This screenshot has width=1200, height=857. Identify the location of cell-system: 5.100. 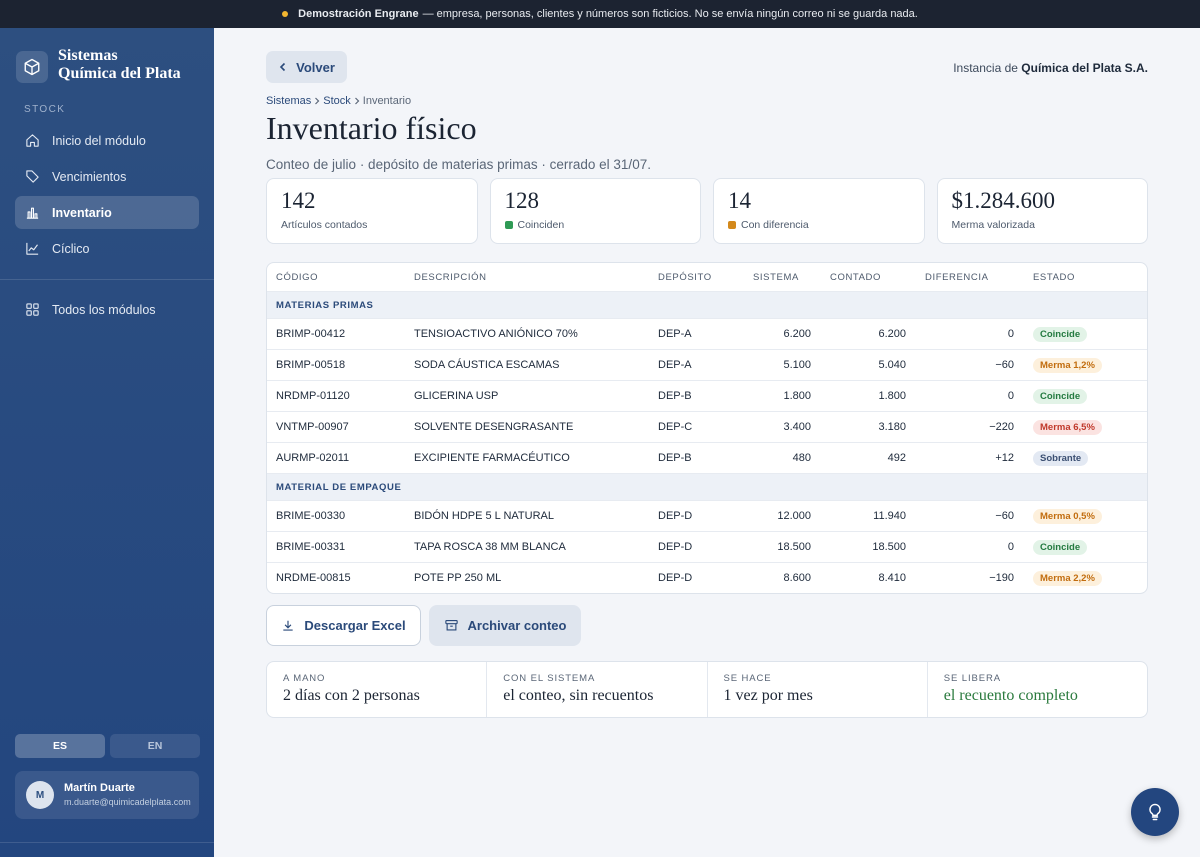
(797, 365).